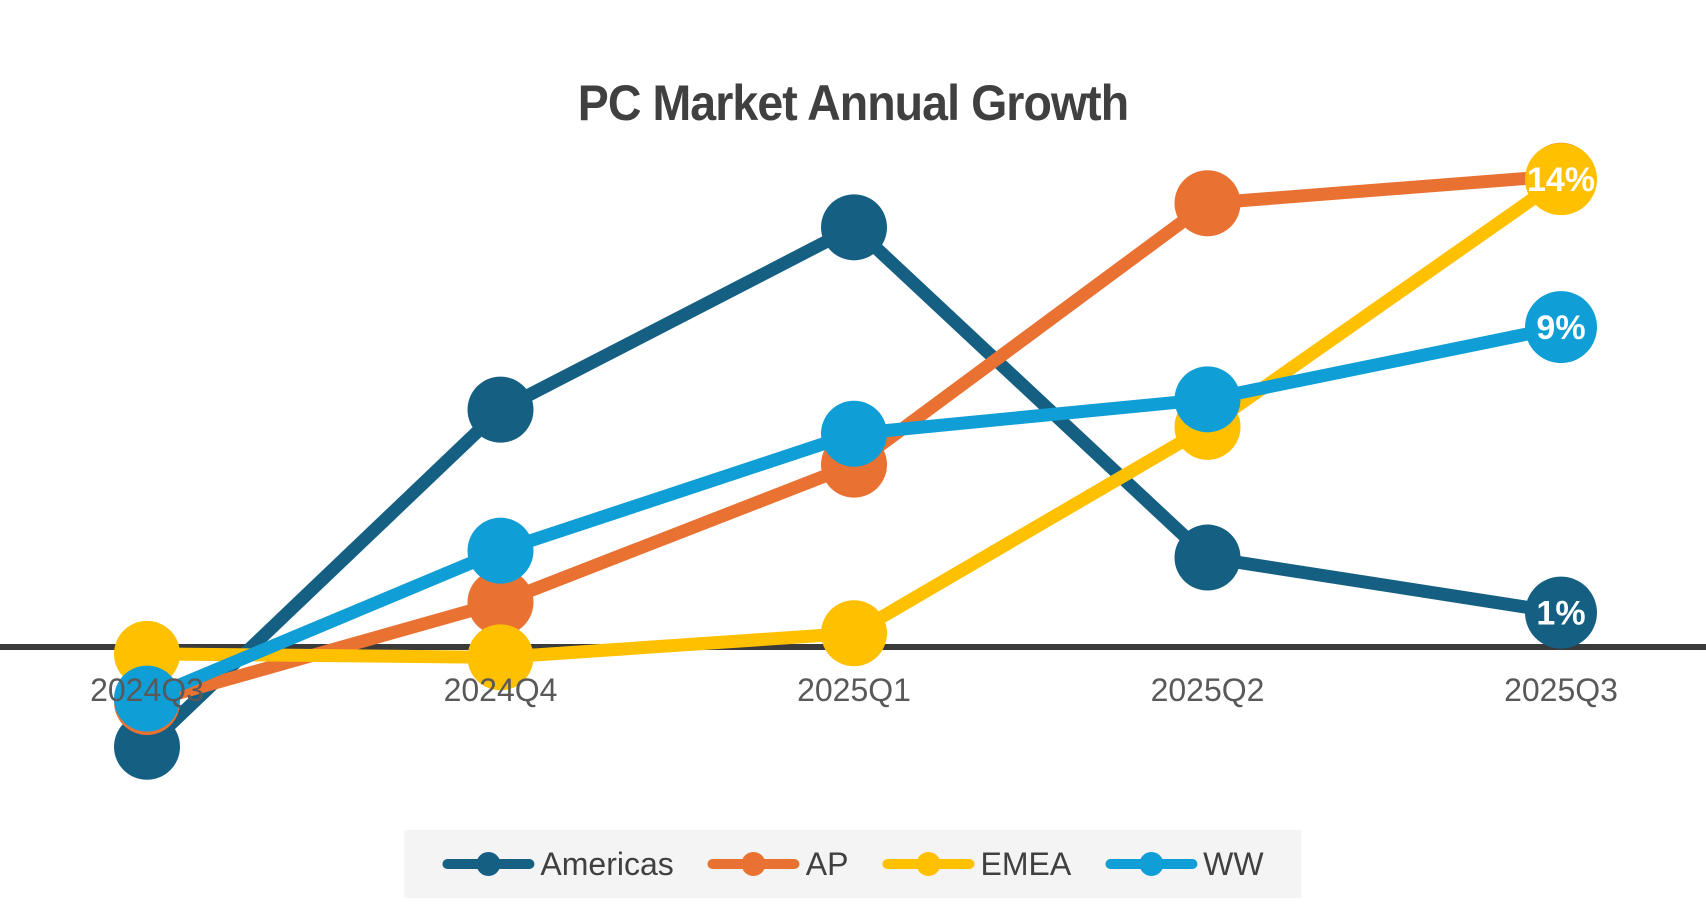 This screenshot has width=1706, height=916. I want to click on marker-americas-2024q4, so click(500, 409).